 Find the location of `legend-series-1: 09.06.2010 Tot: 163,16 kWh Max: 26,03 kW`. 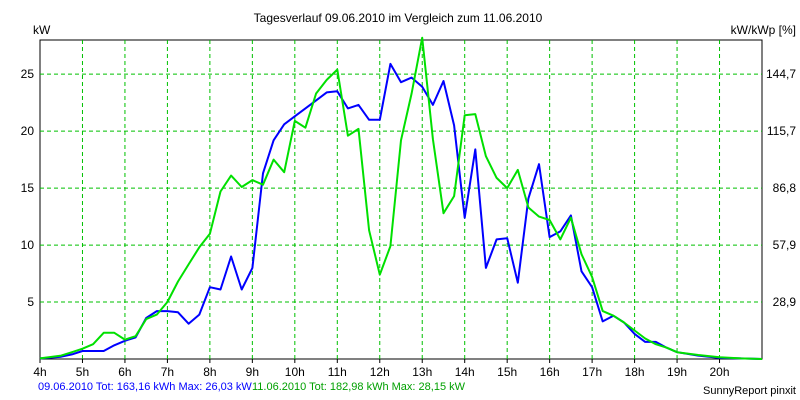

legend-series-1: 09.06.2010 Tot: 163,16 kWh Max: 26,03 kW is located at coordinates (145, 387).